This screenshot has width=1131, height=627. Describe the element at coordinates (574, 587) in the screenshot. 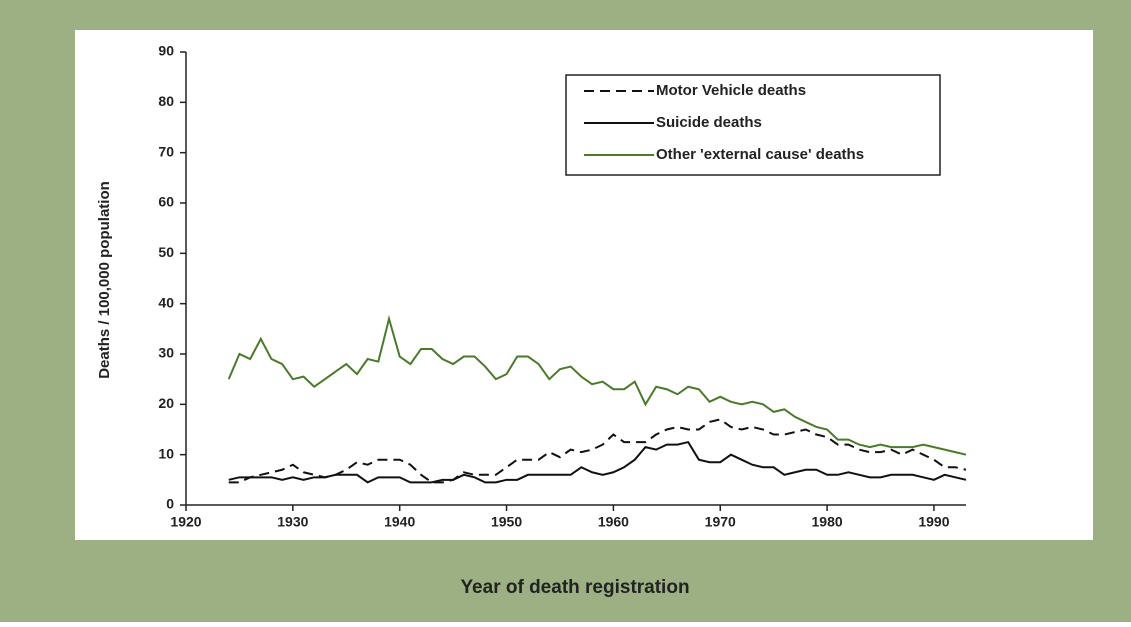

I see `x-axis-title: Year of death registration` at that location.